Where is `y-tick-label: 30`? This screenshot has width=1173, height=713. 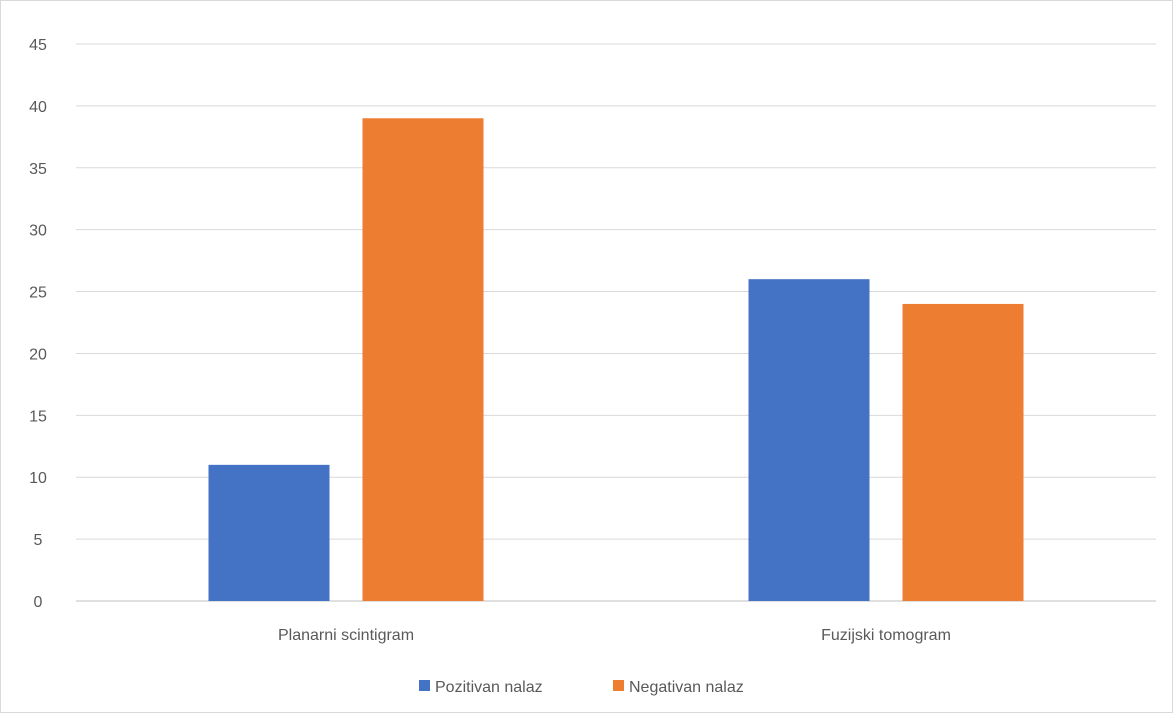 y-tick-label: 30 is located at coordinates (38, 231).